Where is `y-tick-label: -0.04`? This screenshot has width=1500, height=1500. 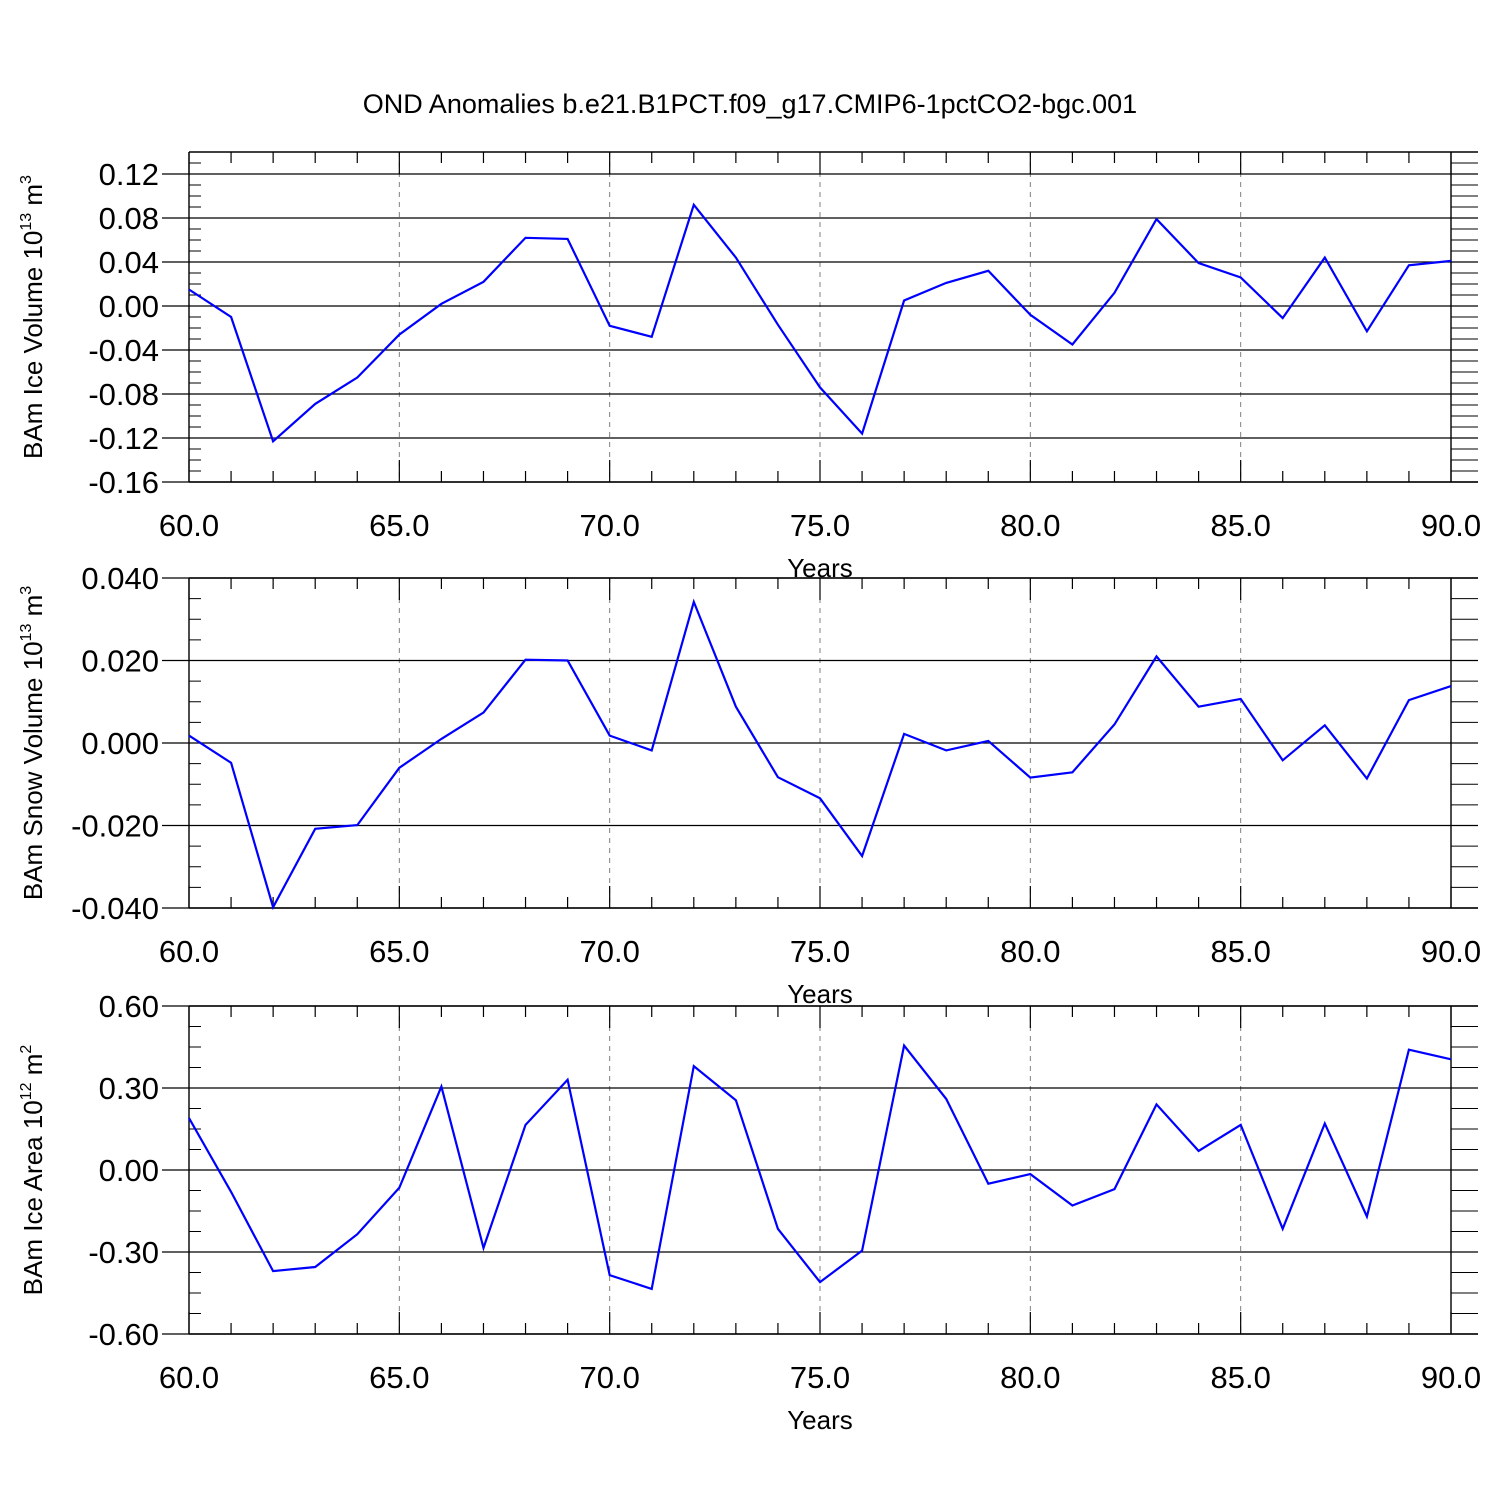
y-tick-label: -0.04 is located at coordinates (123, 350).